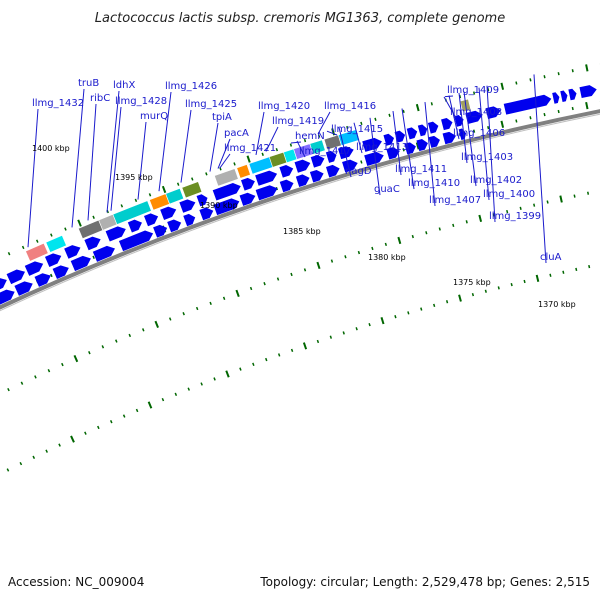 This screenshot has width=600, height=600. I want to click on gene-label-llmg_1411: llmg_1411, so click(421, 169).